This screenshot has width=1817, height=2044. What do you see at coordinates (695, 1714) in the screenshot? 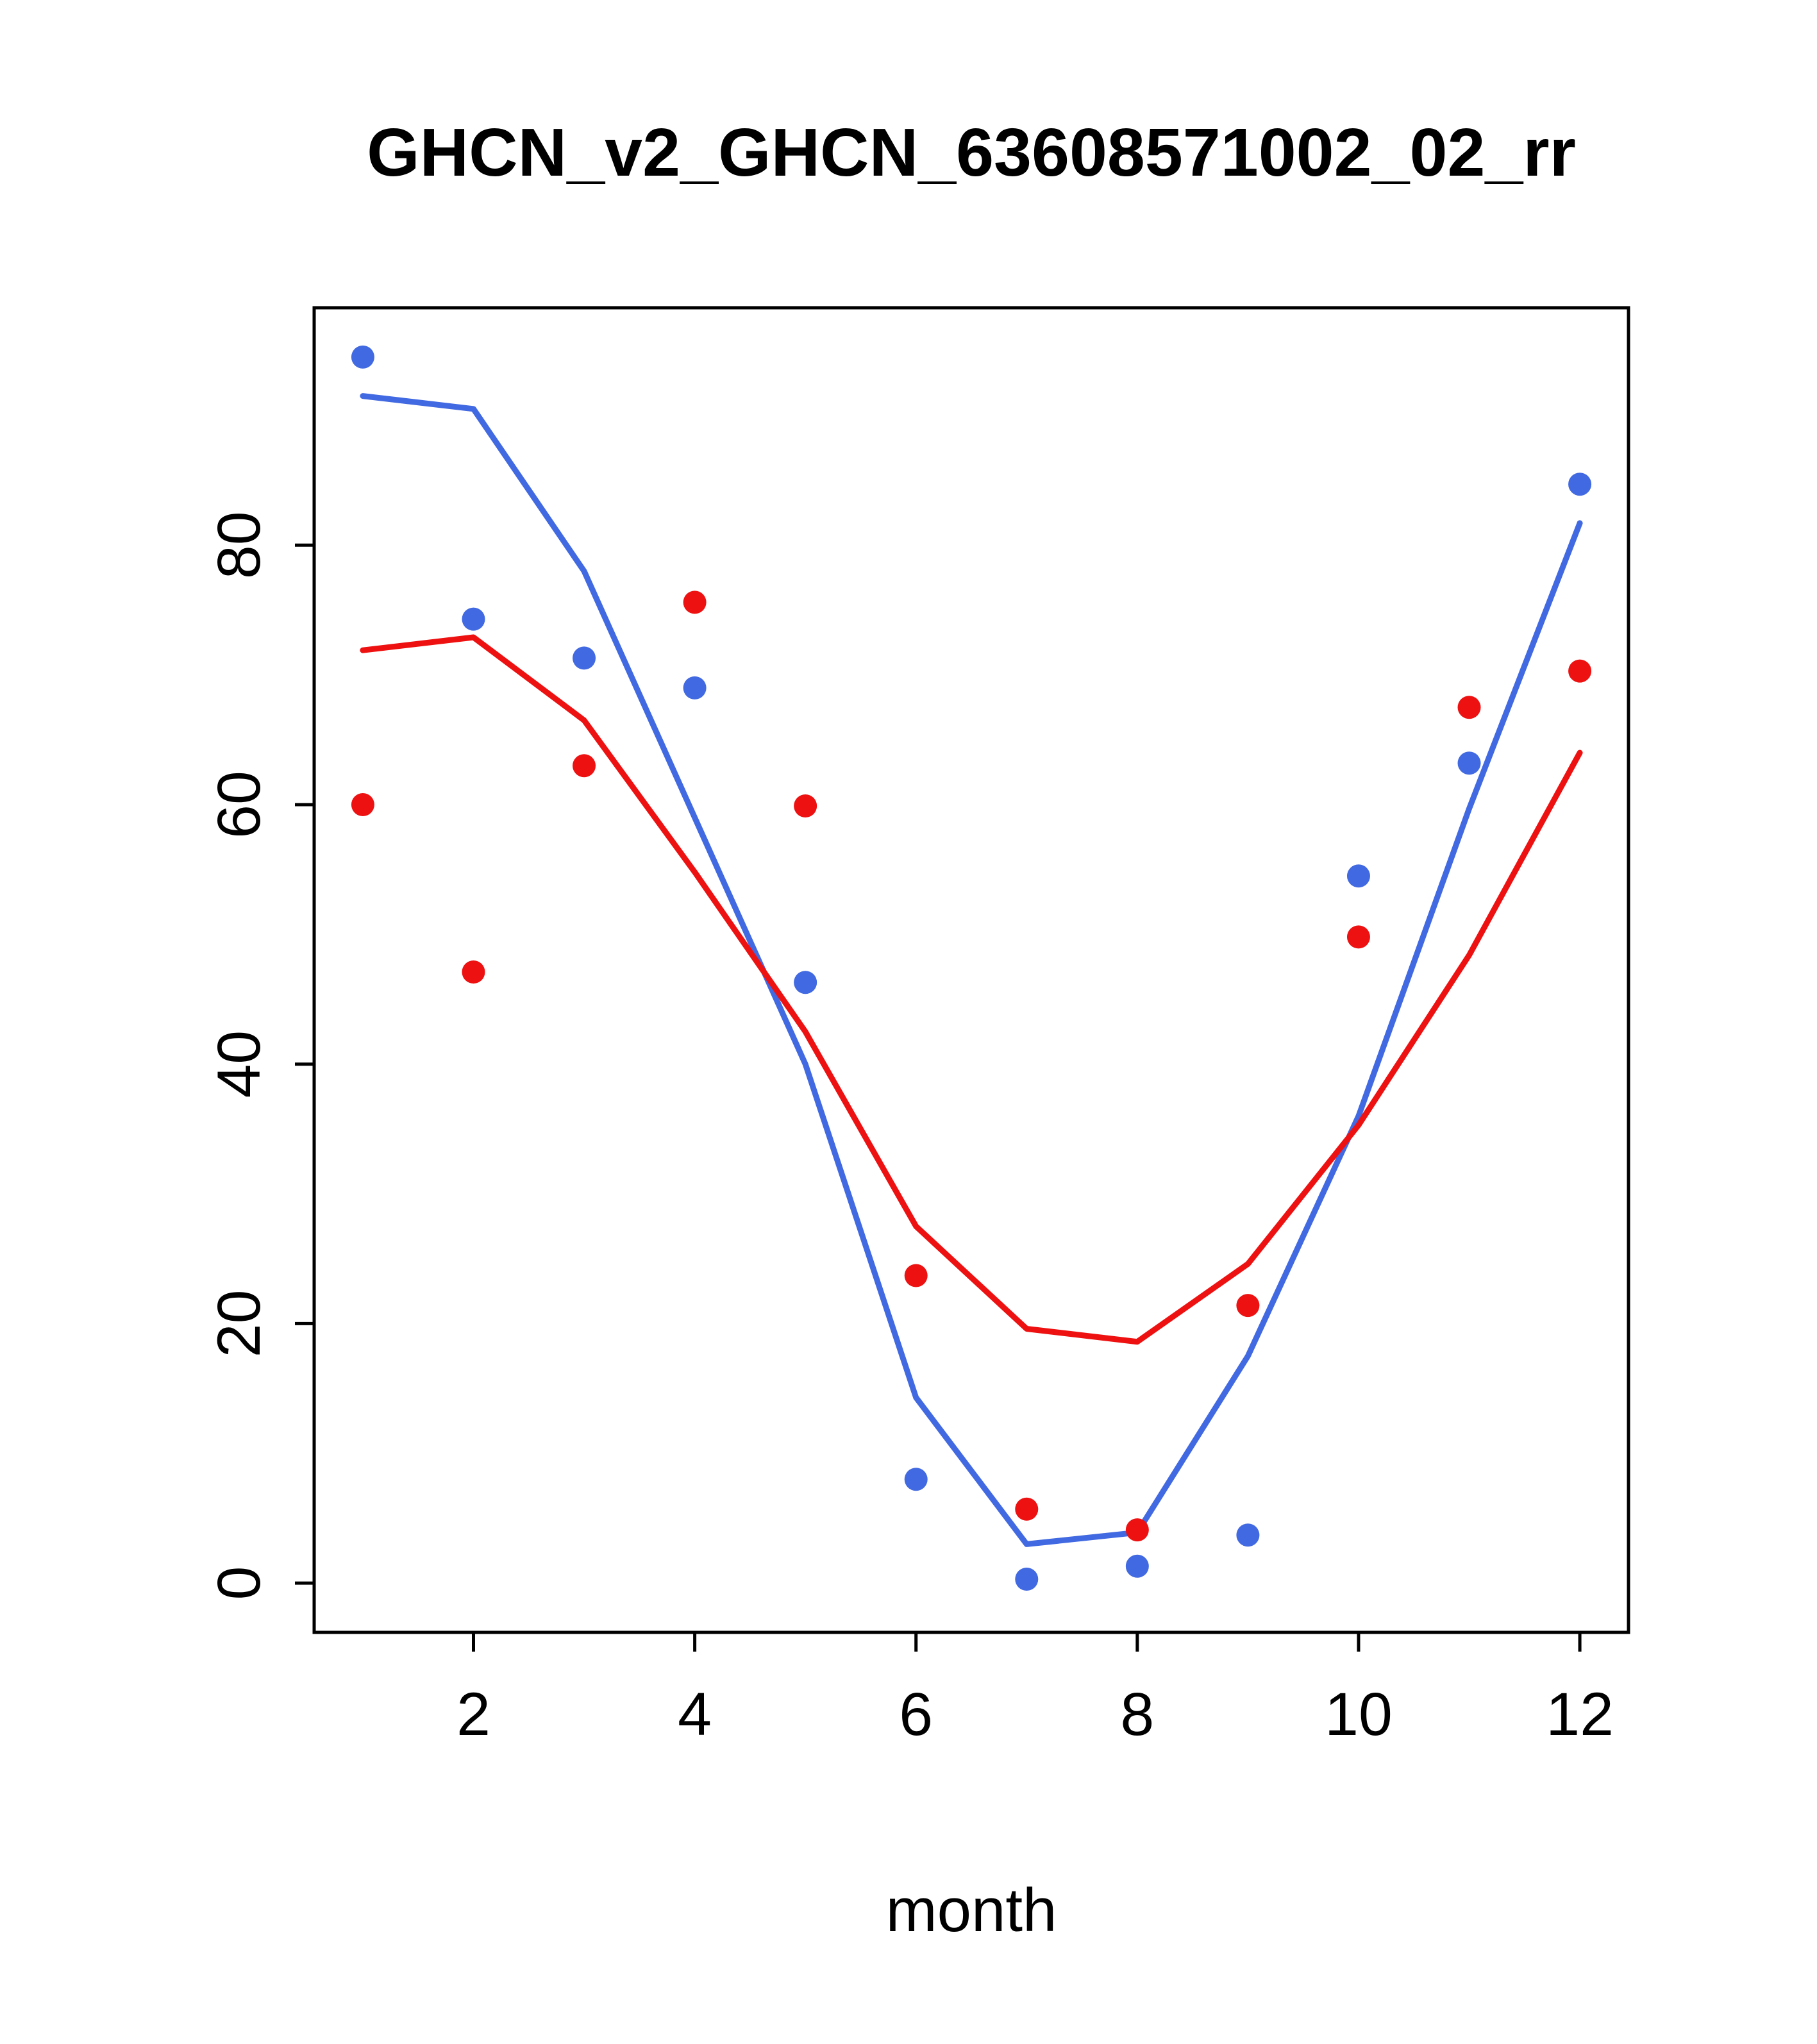
I see `x-tick-label: 4` at bounding box center [695, 1714].